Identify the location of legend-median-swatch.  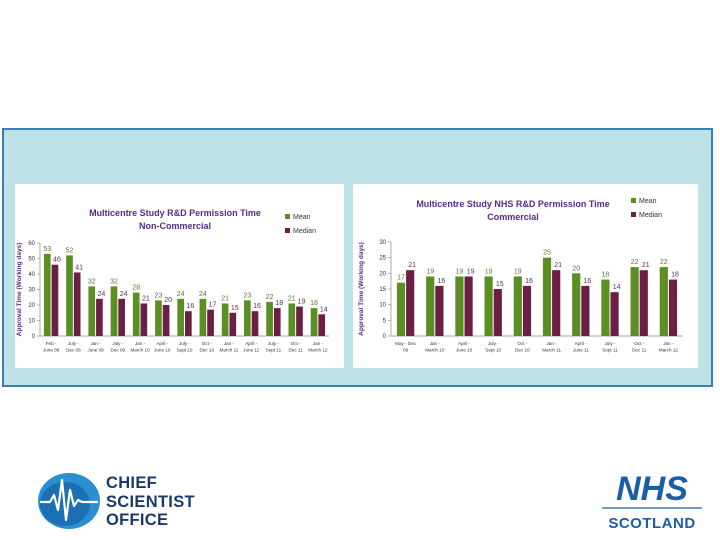
(287, 230).